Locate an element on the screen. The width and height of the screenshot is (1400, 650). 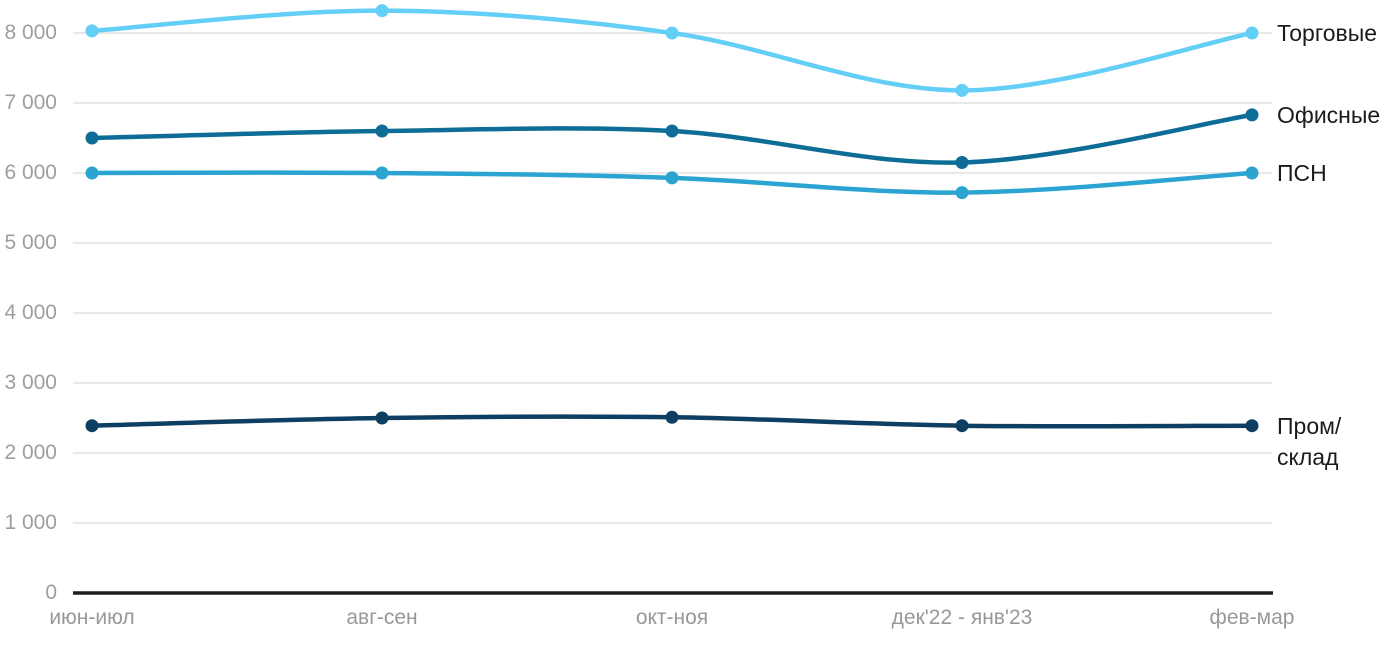
x-tick-label: окт-ноя is located at coordinates (672, 617).